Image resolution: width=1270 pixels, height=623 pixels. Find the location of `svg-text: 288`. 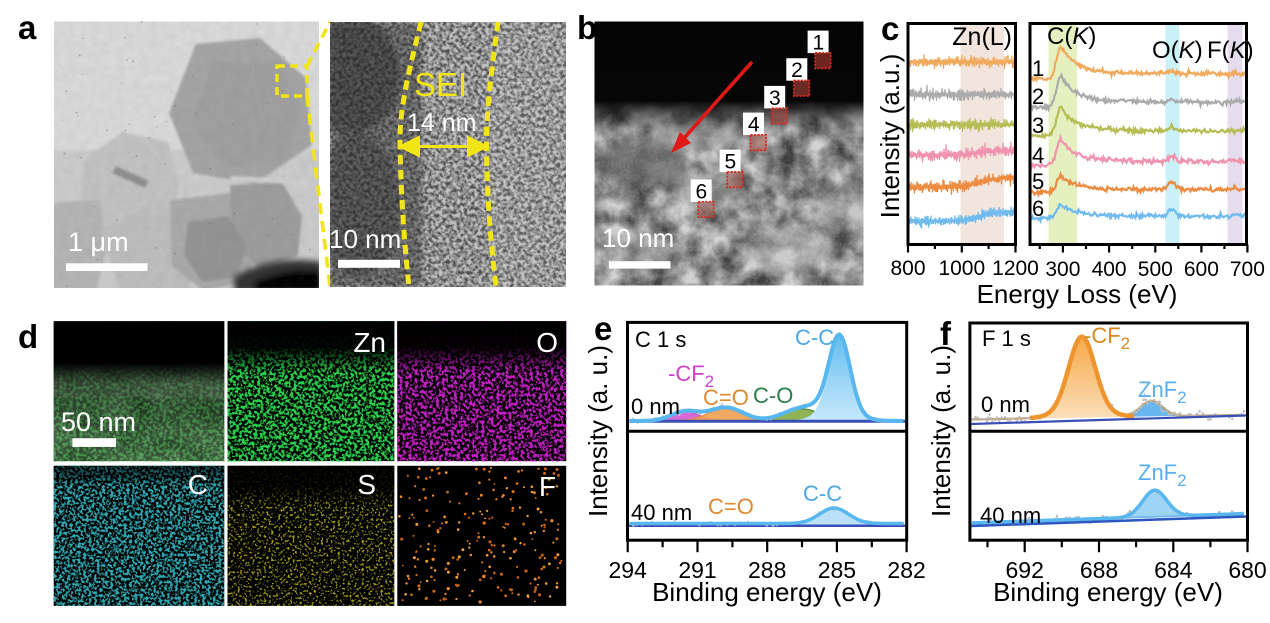

svg-text: 288 is located at coordinates (767, 570).